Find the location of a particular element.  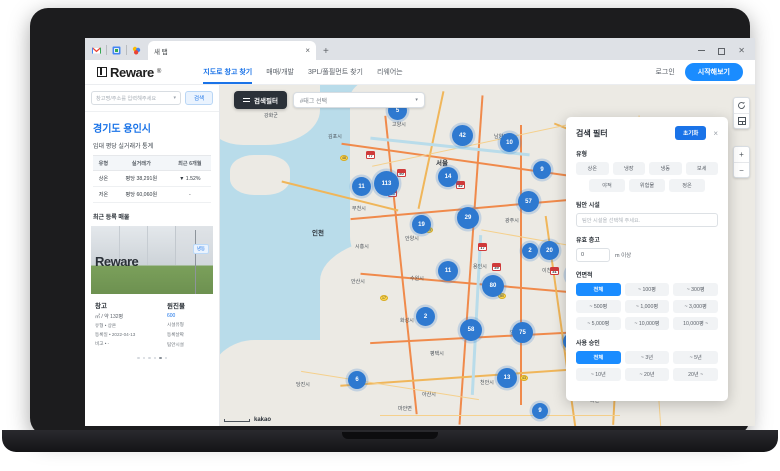

type-chip-outdoor: 야적 is located at coordinates (607, 185).